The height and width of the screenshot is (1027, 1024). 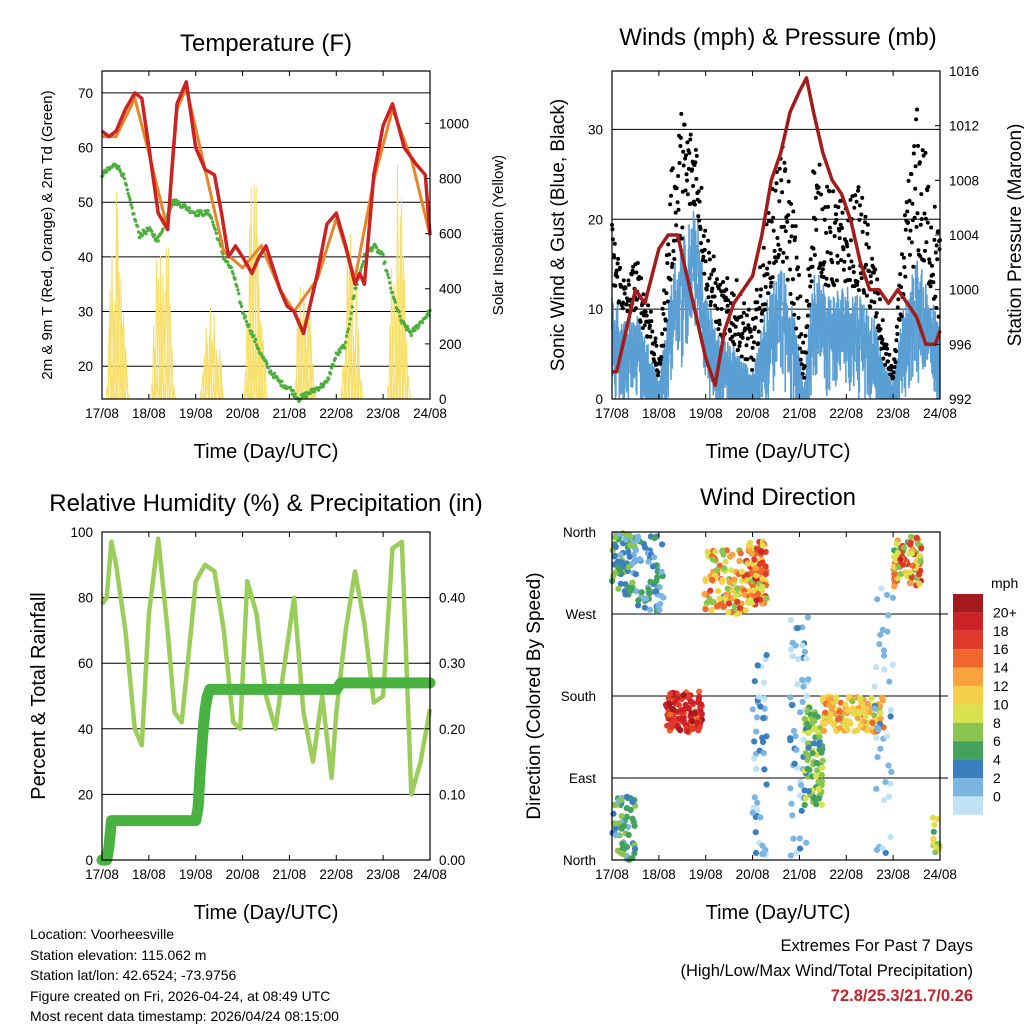 What do you see at coordinates (985, 695) in the screenshot?
I see `speed-color-legend: mph 20+ 18 16 14 12 10 8 6 4 2 0` at bounding box center [985, 695].